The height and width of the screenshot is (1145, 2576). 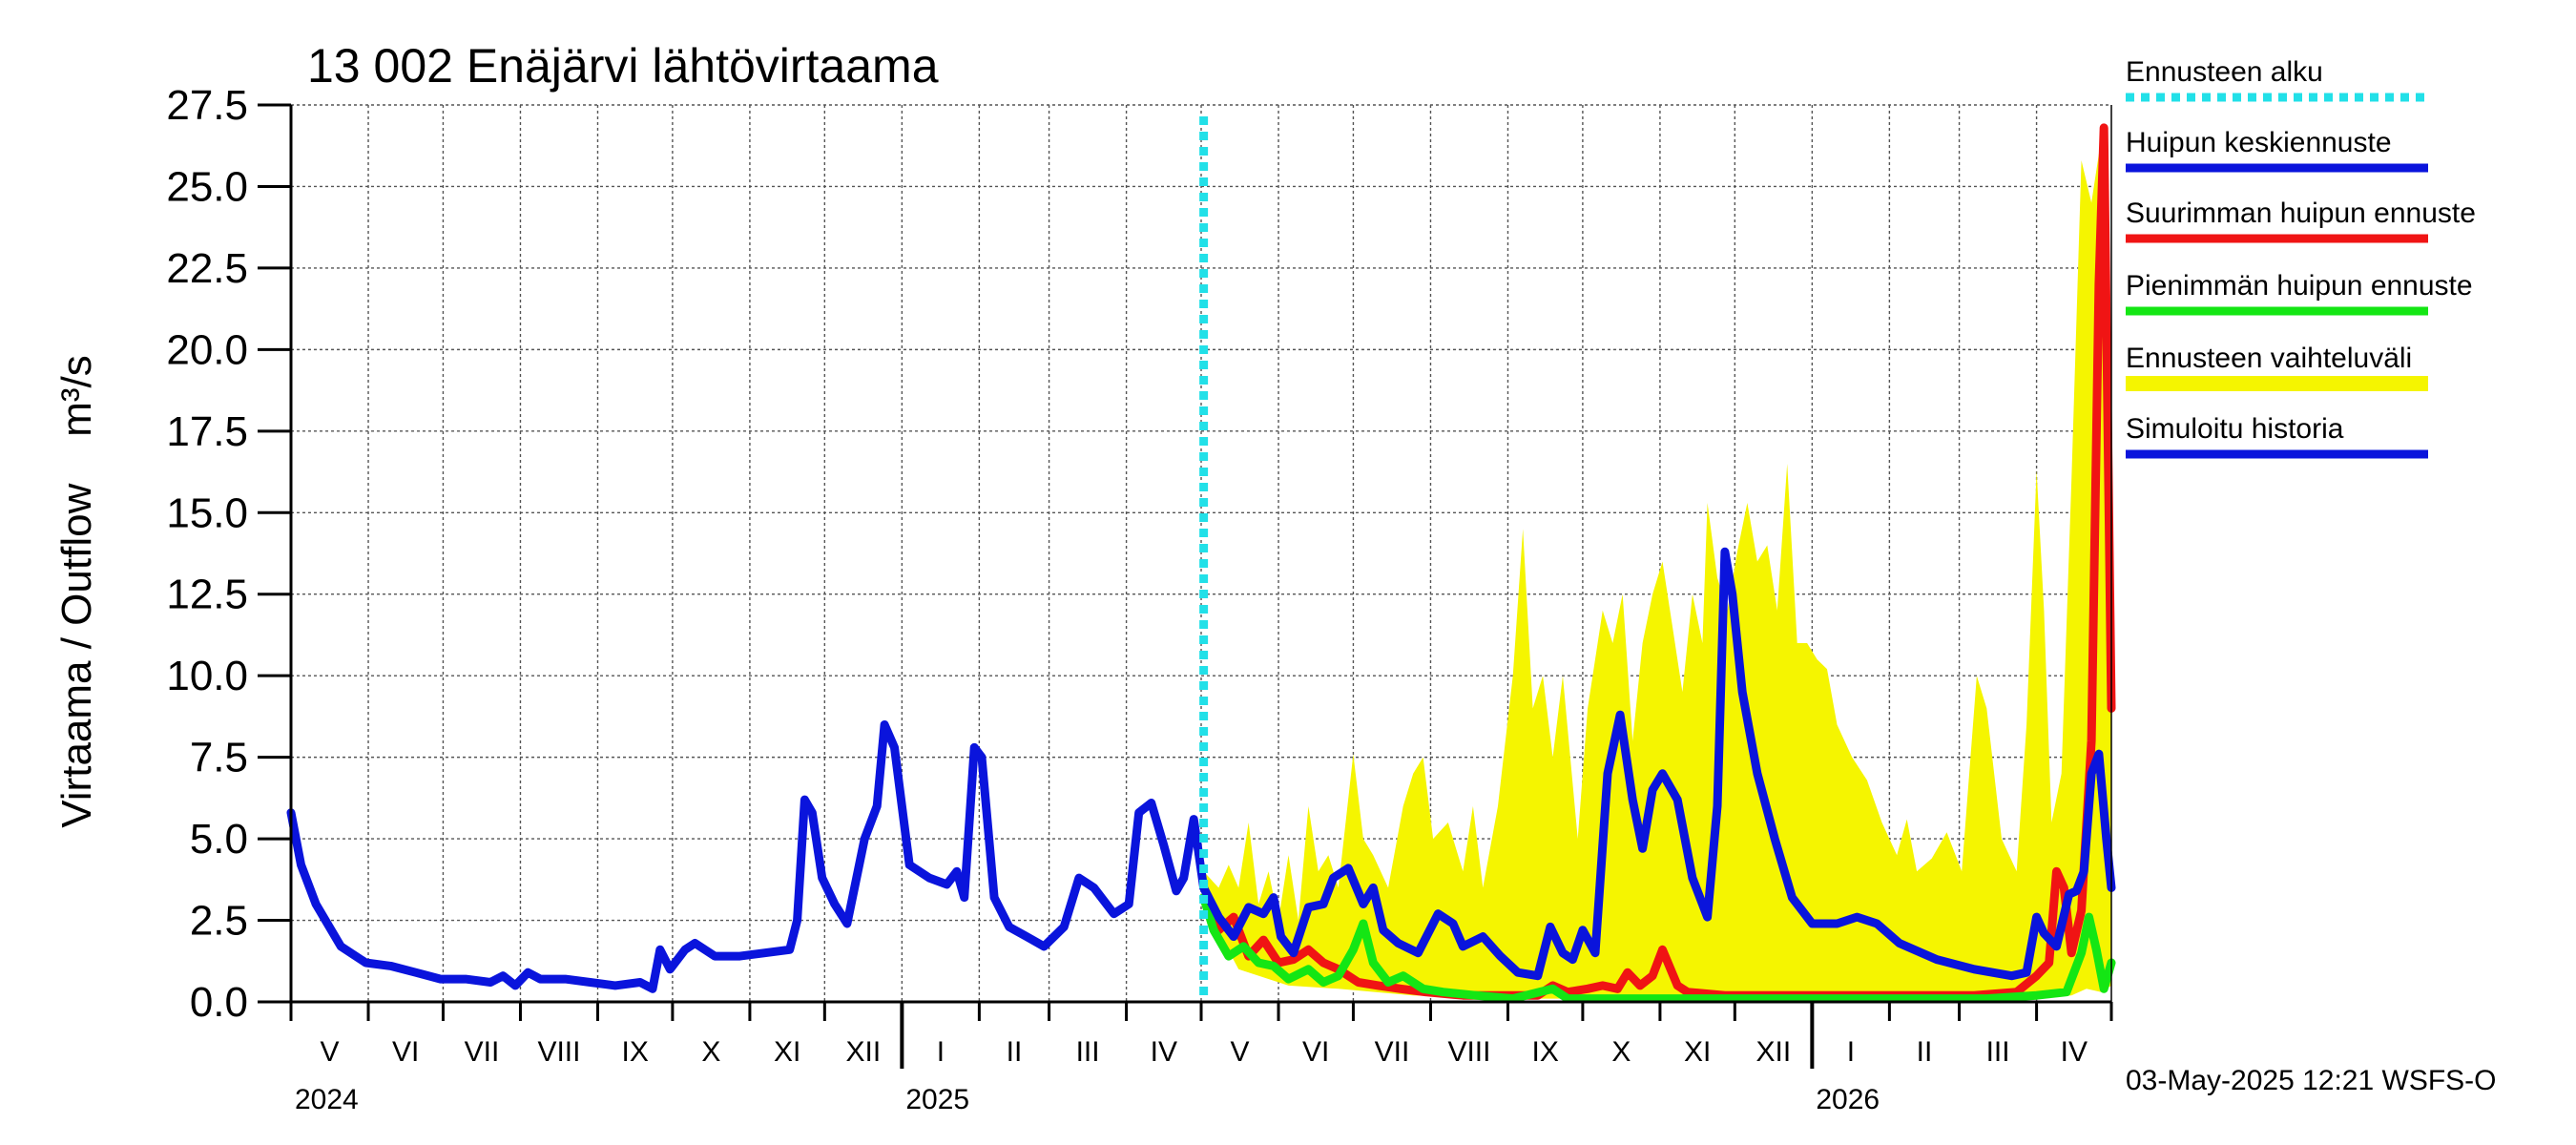 What do you see at coordinates (2299, 286) in the screenshot?
I see `legend-label: Pienimmän huipun ennuste` at bounding box center [2299, 286].